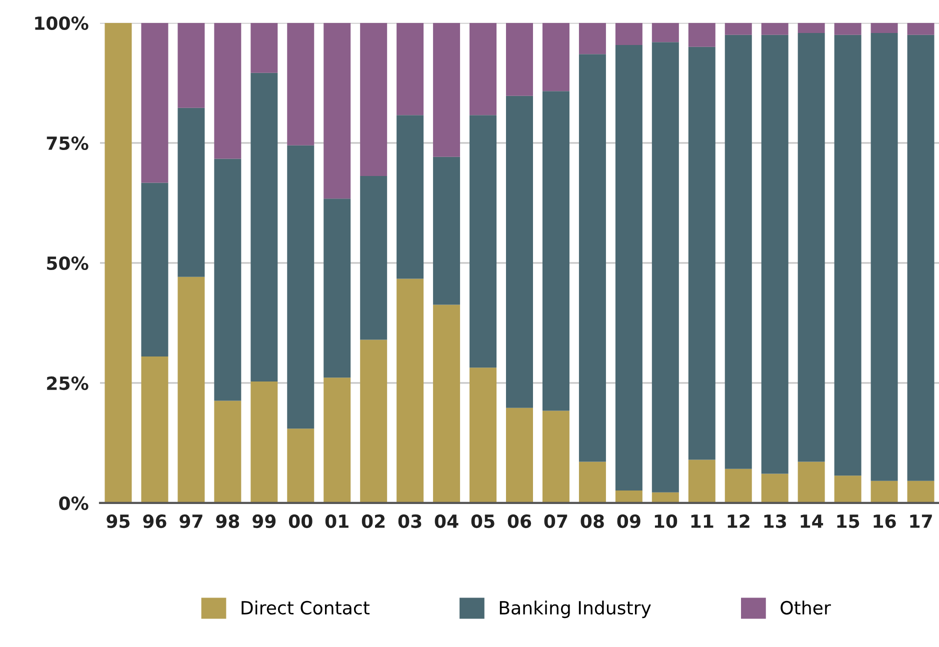 This screenshot has height=647, width=939. Describe the element at coordinates (805, 607) in the screenshot. I see `legend-label: Other` at that location.